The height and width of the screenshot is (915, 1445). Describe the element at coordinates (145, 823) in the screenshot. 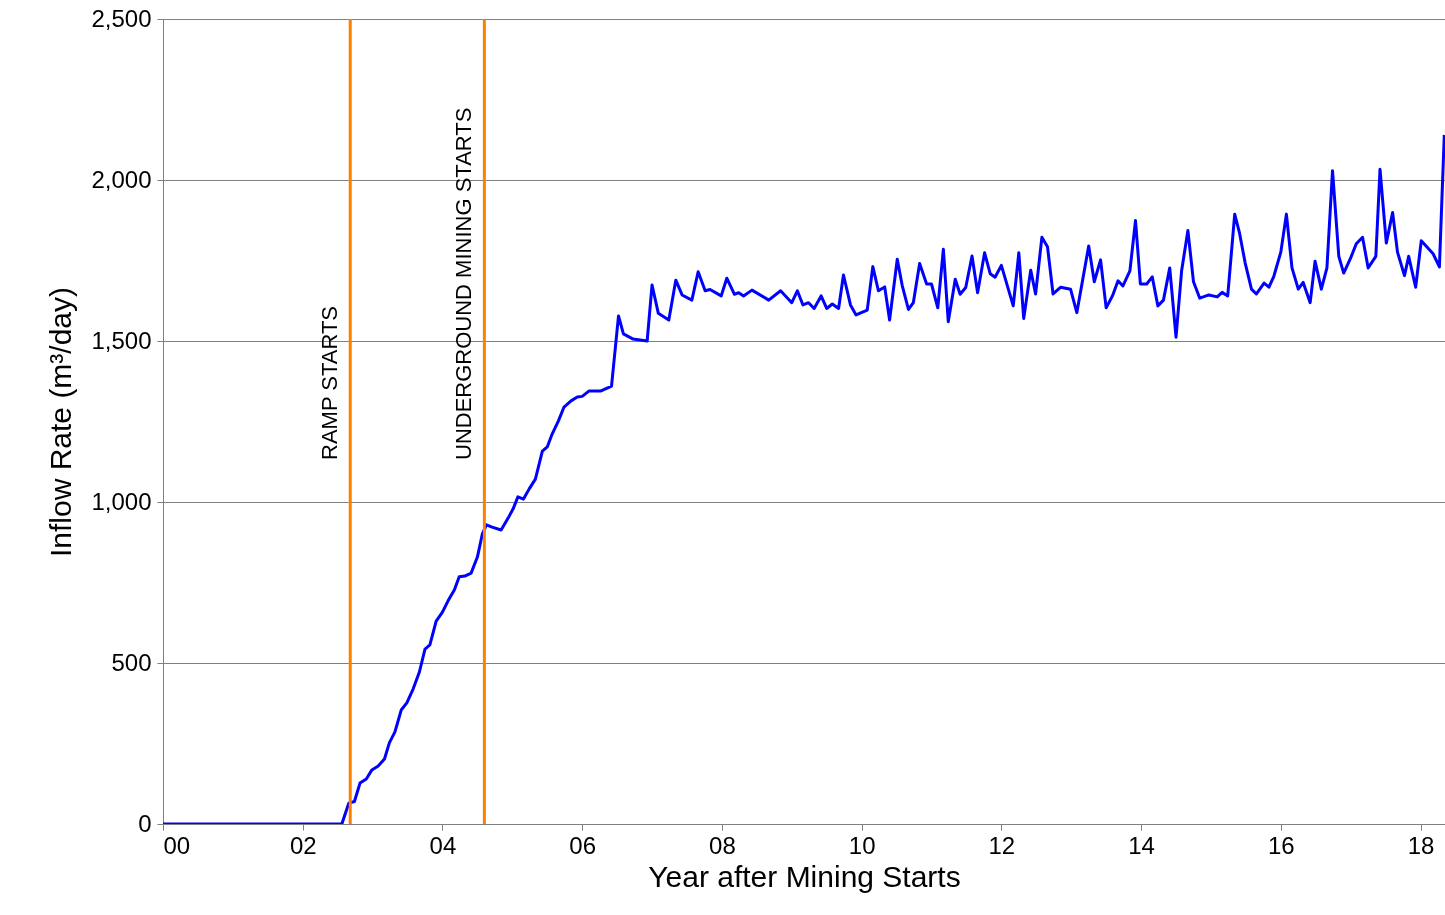

I see `y-tick-label: 0` at that location.